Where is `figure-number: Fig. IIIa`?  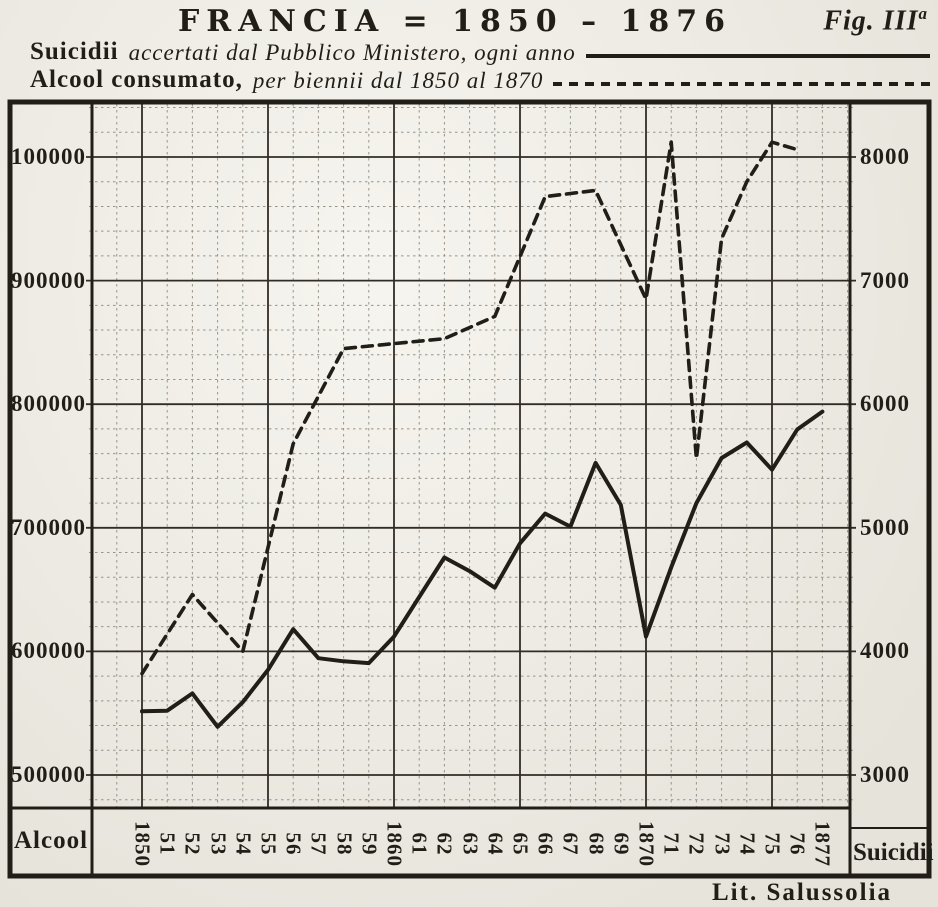
figure-number: Fig. IIIa is located at coordinates (875, 20).